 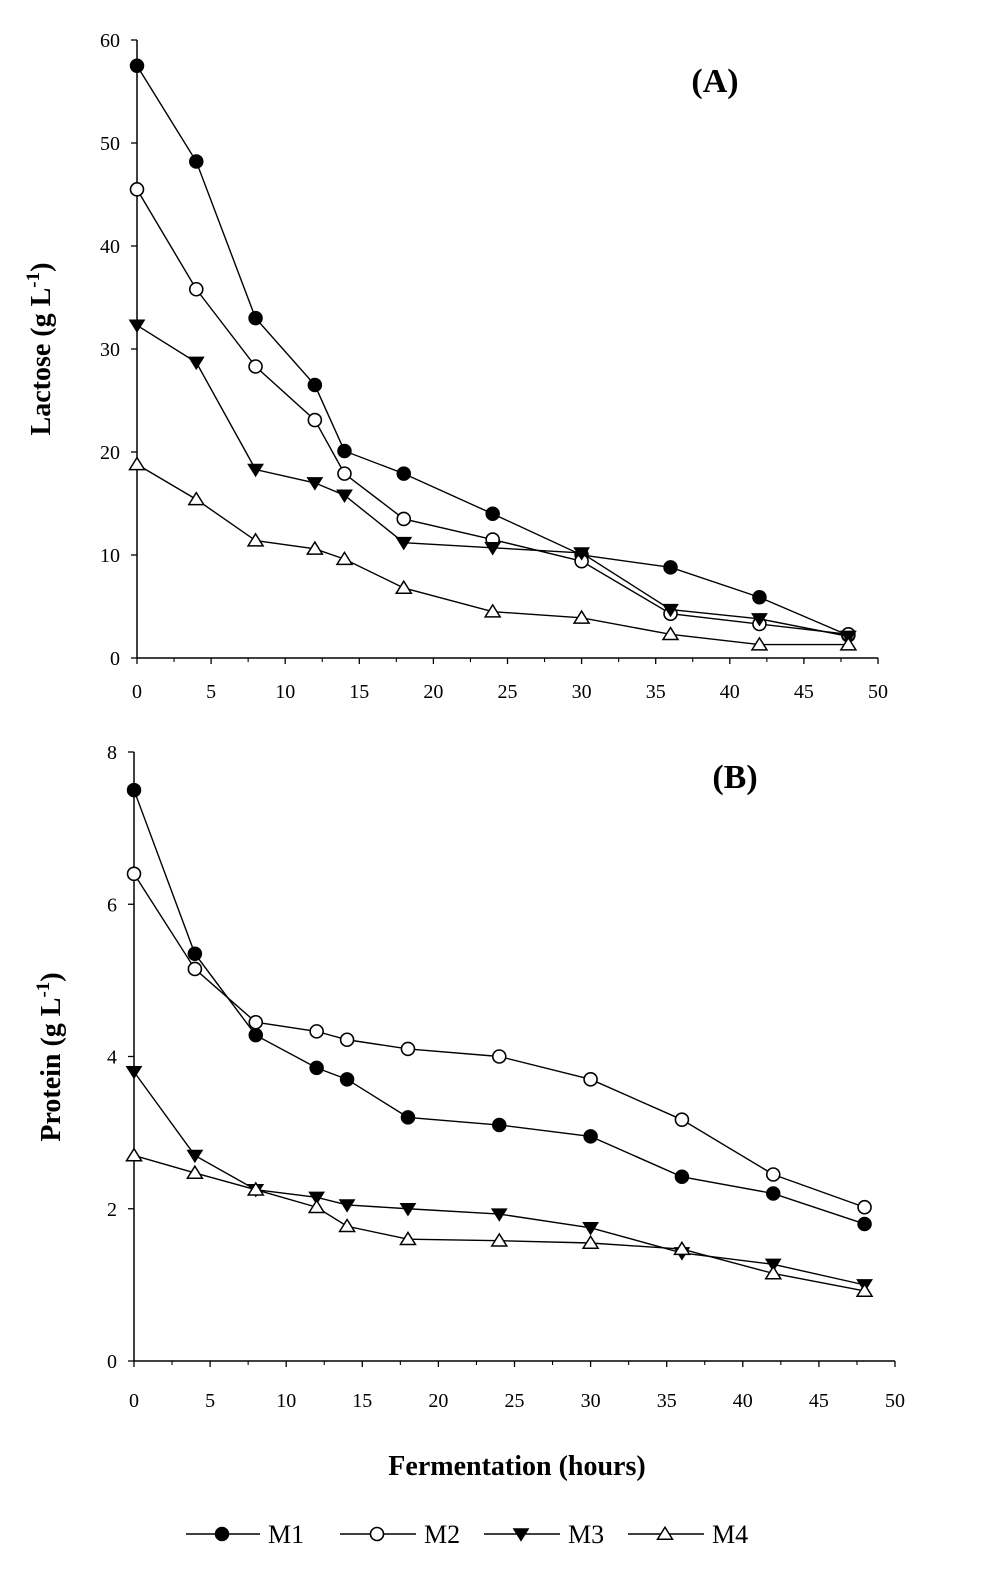 What do you see at coordinates (467, 1534) in the screenshot?
I see `legend: M1 M2 M3 M4` at bounding box center [467, 1534].